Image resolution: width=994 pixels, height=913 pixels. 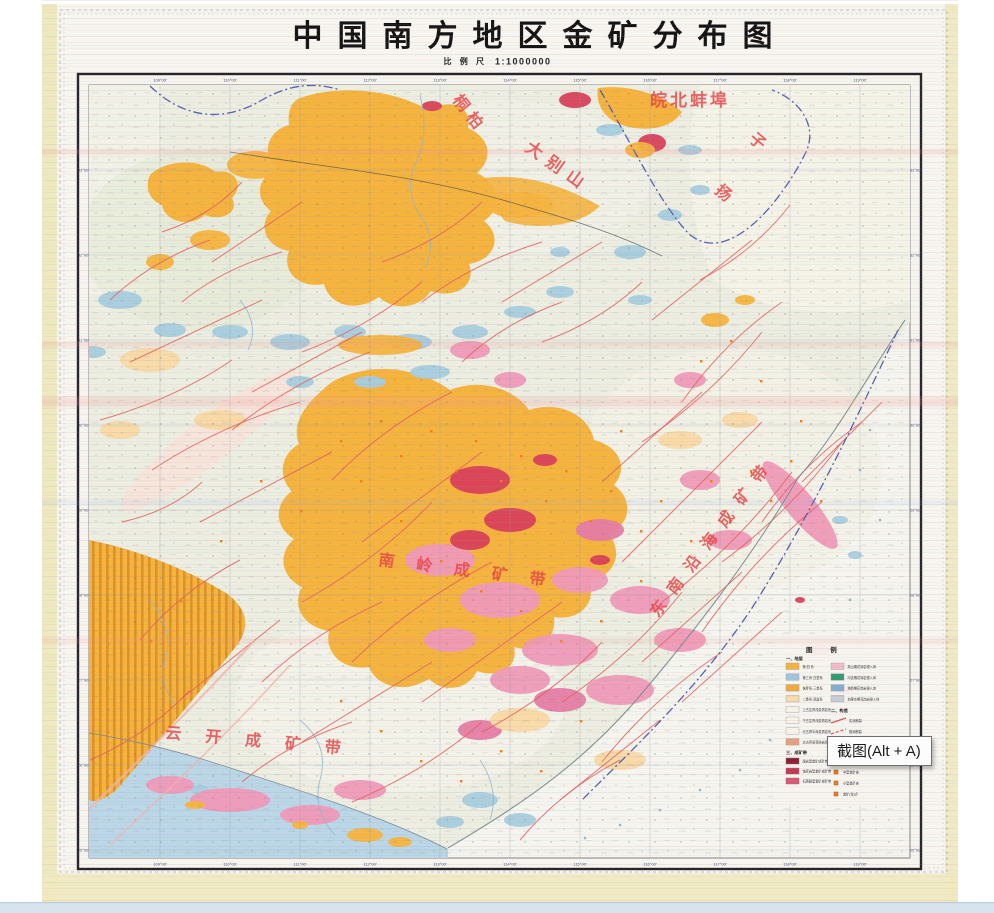 I want to click on coastline-south, so click(x=268, y=791).